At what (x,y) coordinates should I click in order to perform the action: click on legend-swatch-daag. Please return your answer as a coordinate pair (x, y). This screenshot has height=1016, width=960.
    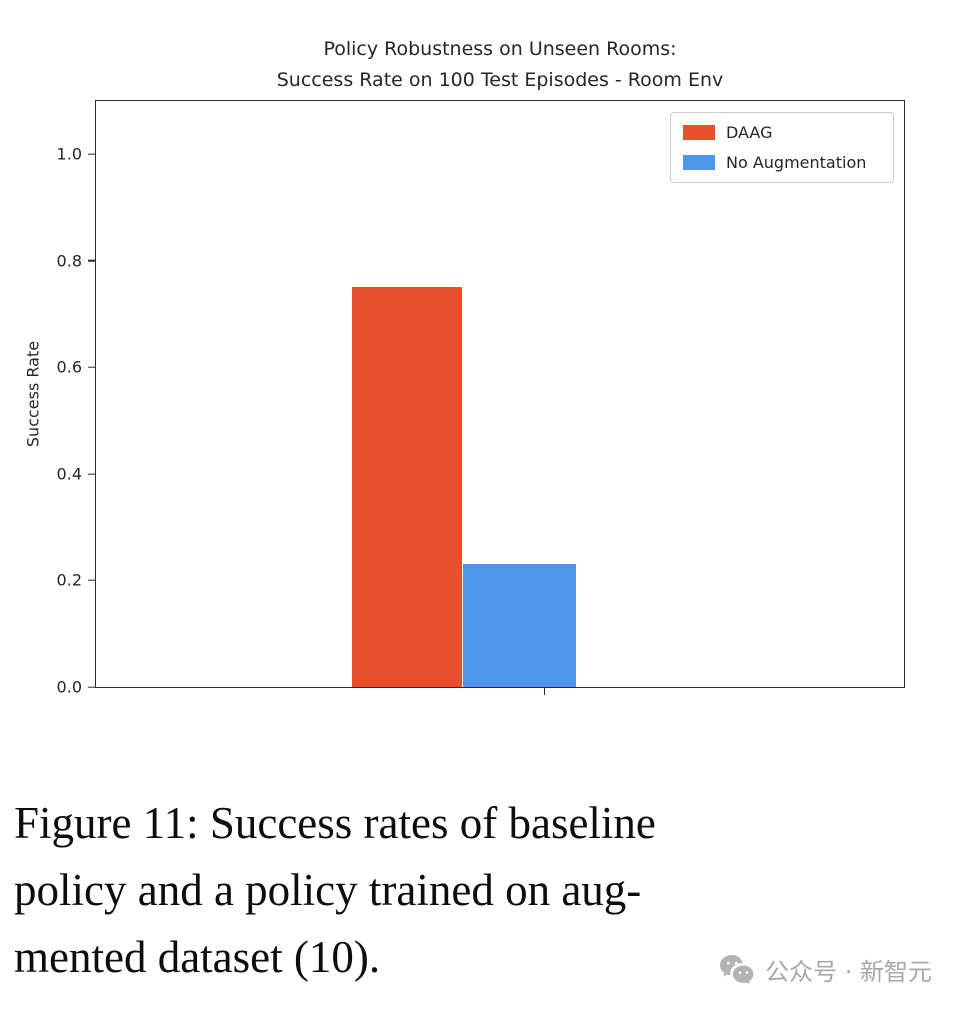
    Looking at the image, I should click on (699, 132).